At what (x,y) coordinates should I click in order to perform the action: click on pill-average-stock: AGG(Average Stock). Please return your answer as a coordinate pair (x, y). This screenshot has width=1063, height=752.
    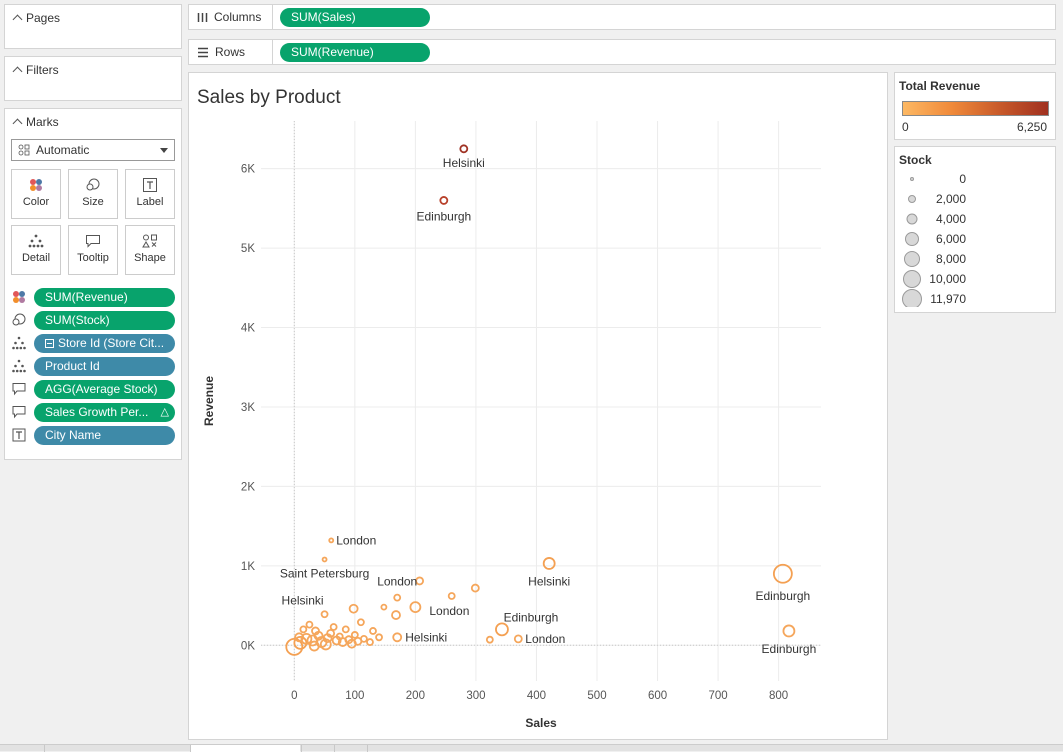
    Looking at the image, I should click on (104, 389).